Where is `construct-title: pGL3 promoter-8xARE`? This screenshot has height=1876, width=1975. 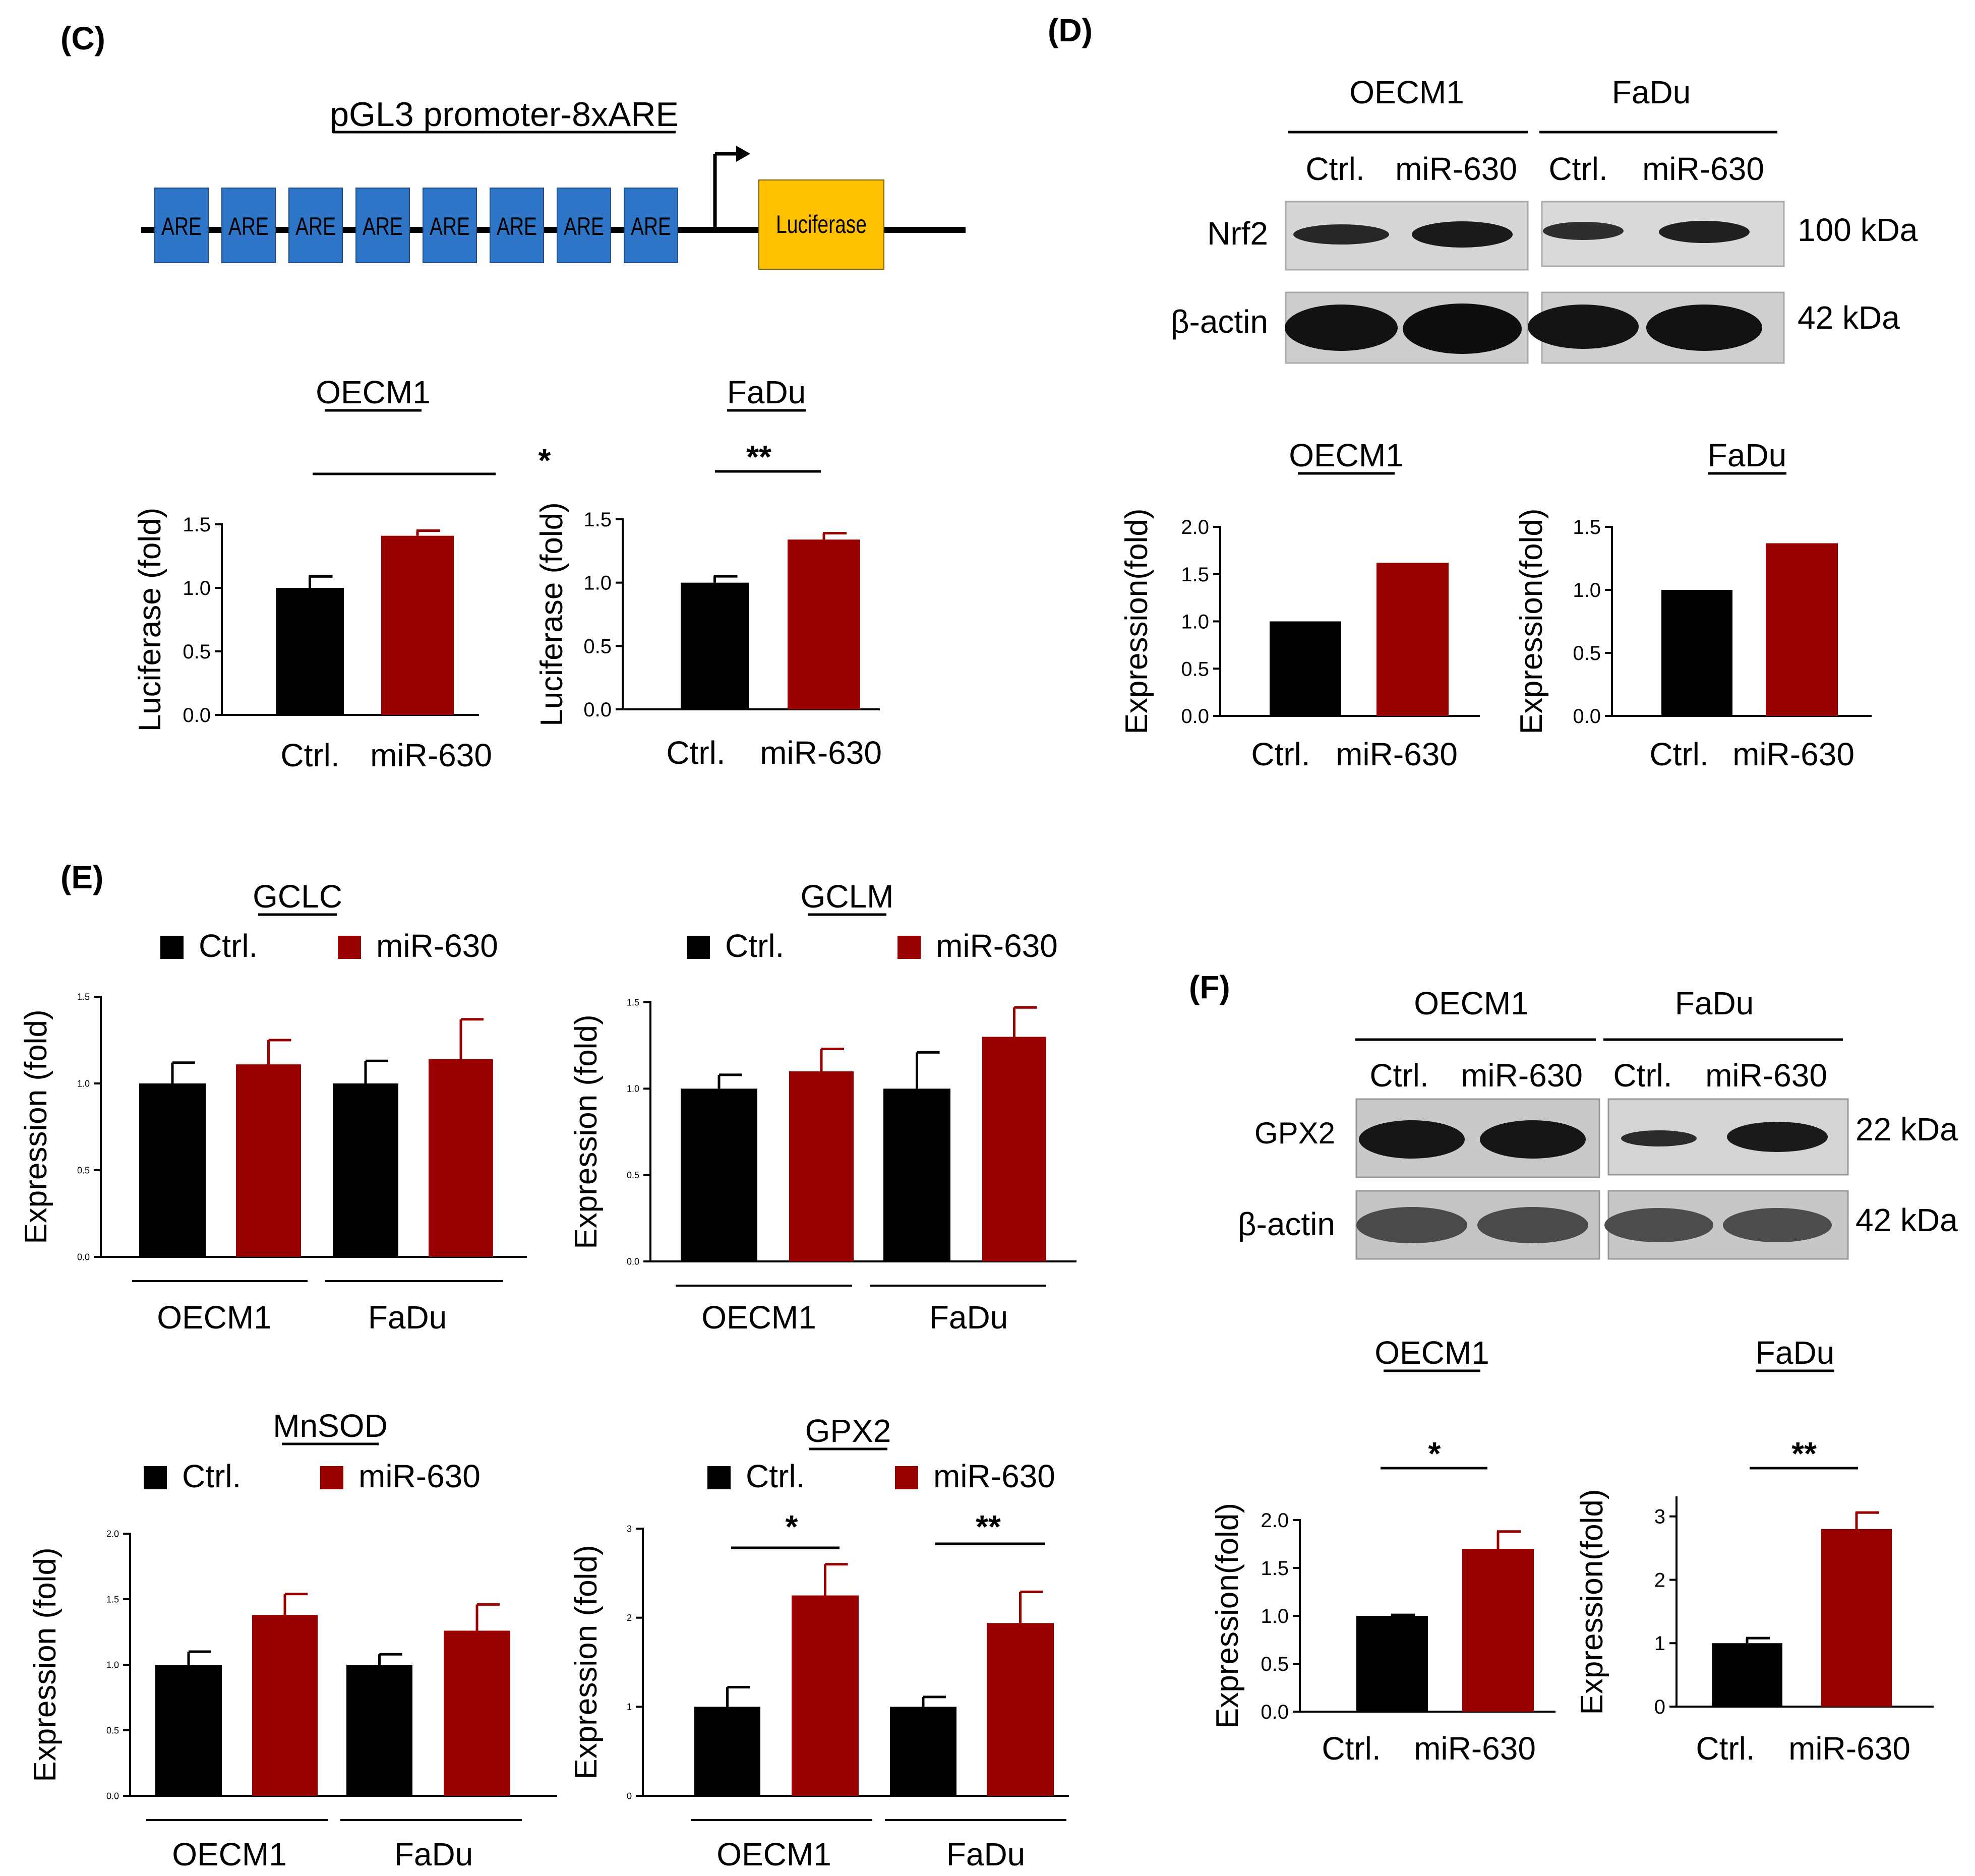 construct-title: pGL3 promoter-8xARE is located at coordinates (504, 114).